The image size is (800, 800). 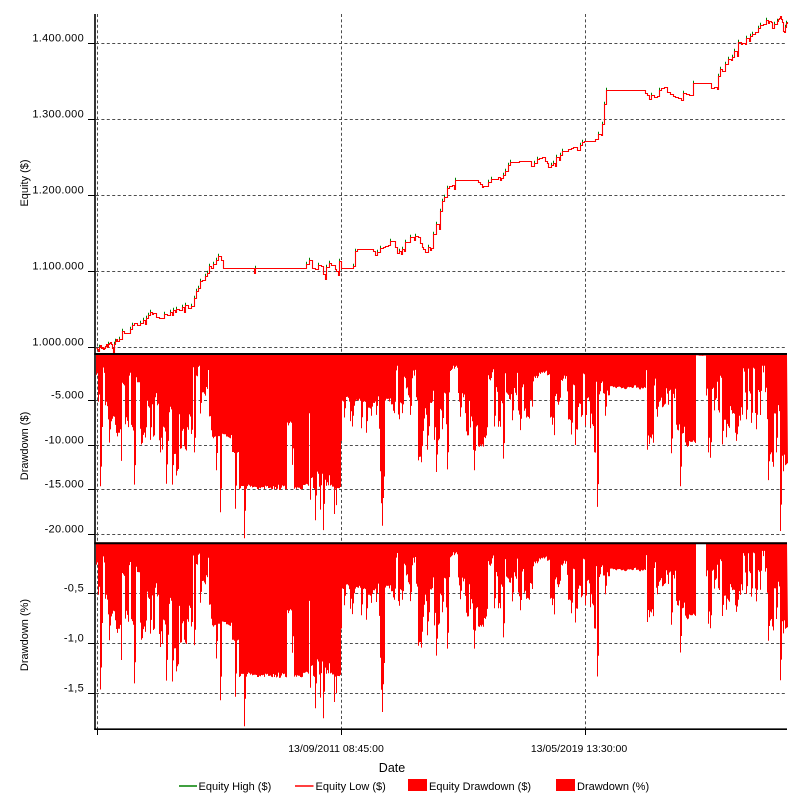 I want to click on svg-text: -10.000, so click(x=64, y=441).